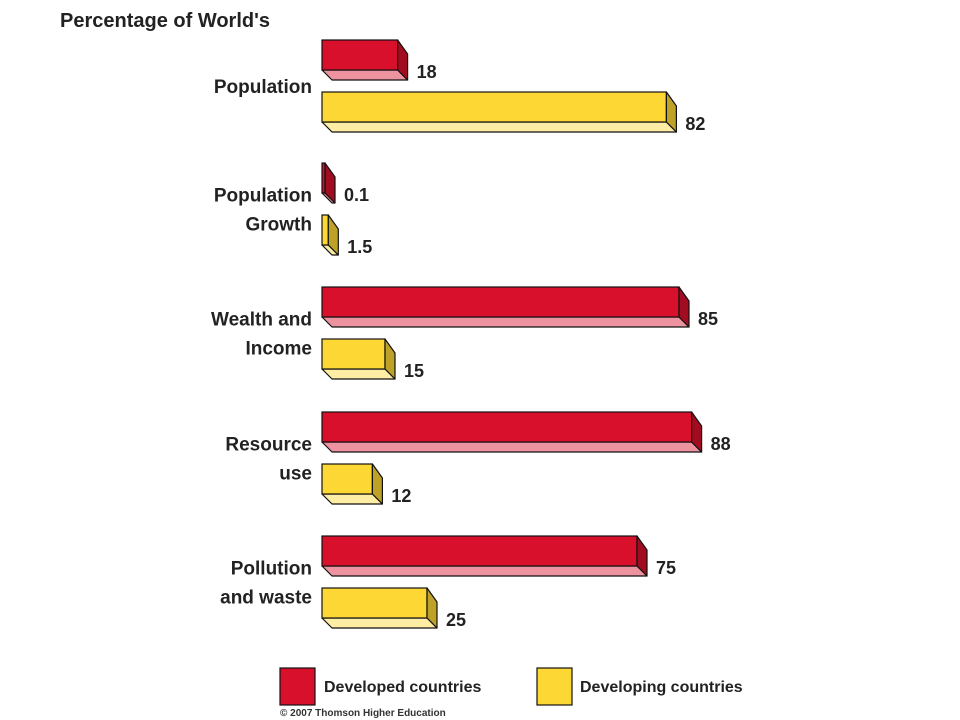 The height and width of the screenshot is (720, 960). I want to click on category-label: Population, so click(263, 87).